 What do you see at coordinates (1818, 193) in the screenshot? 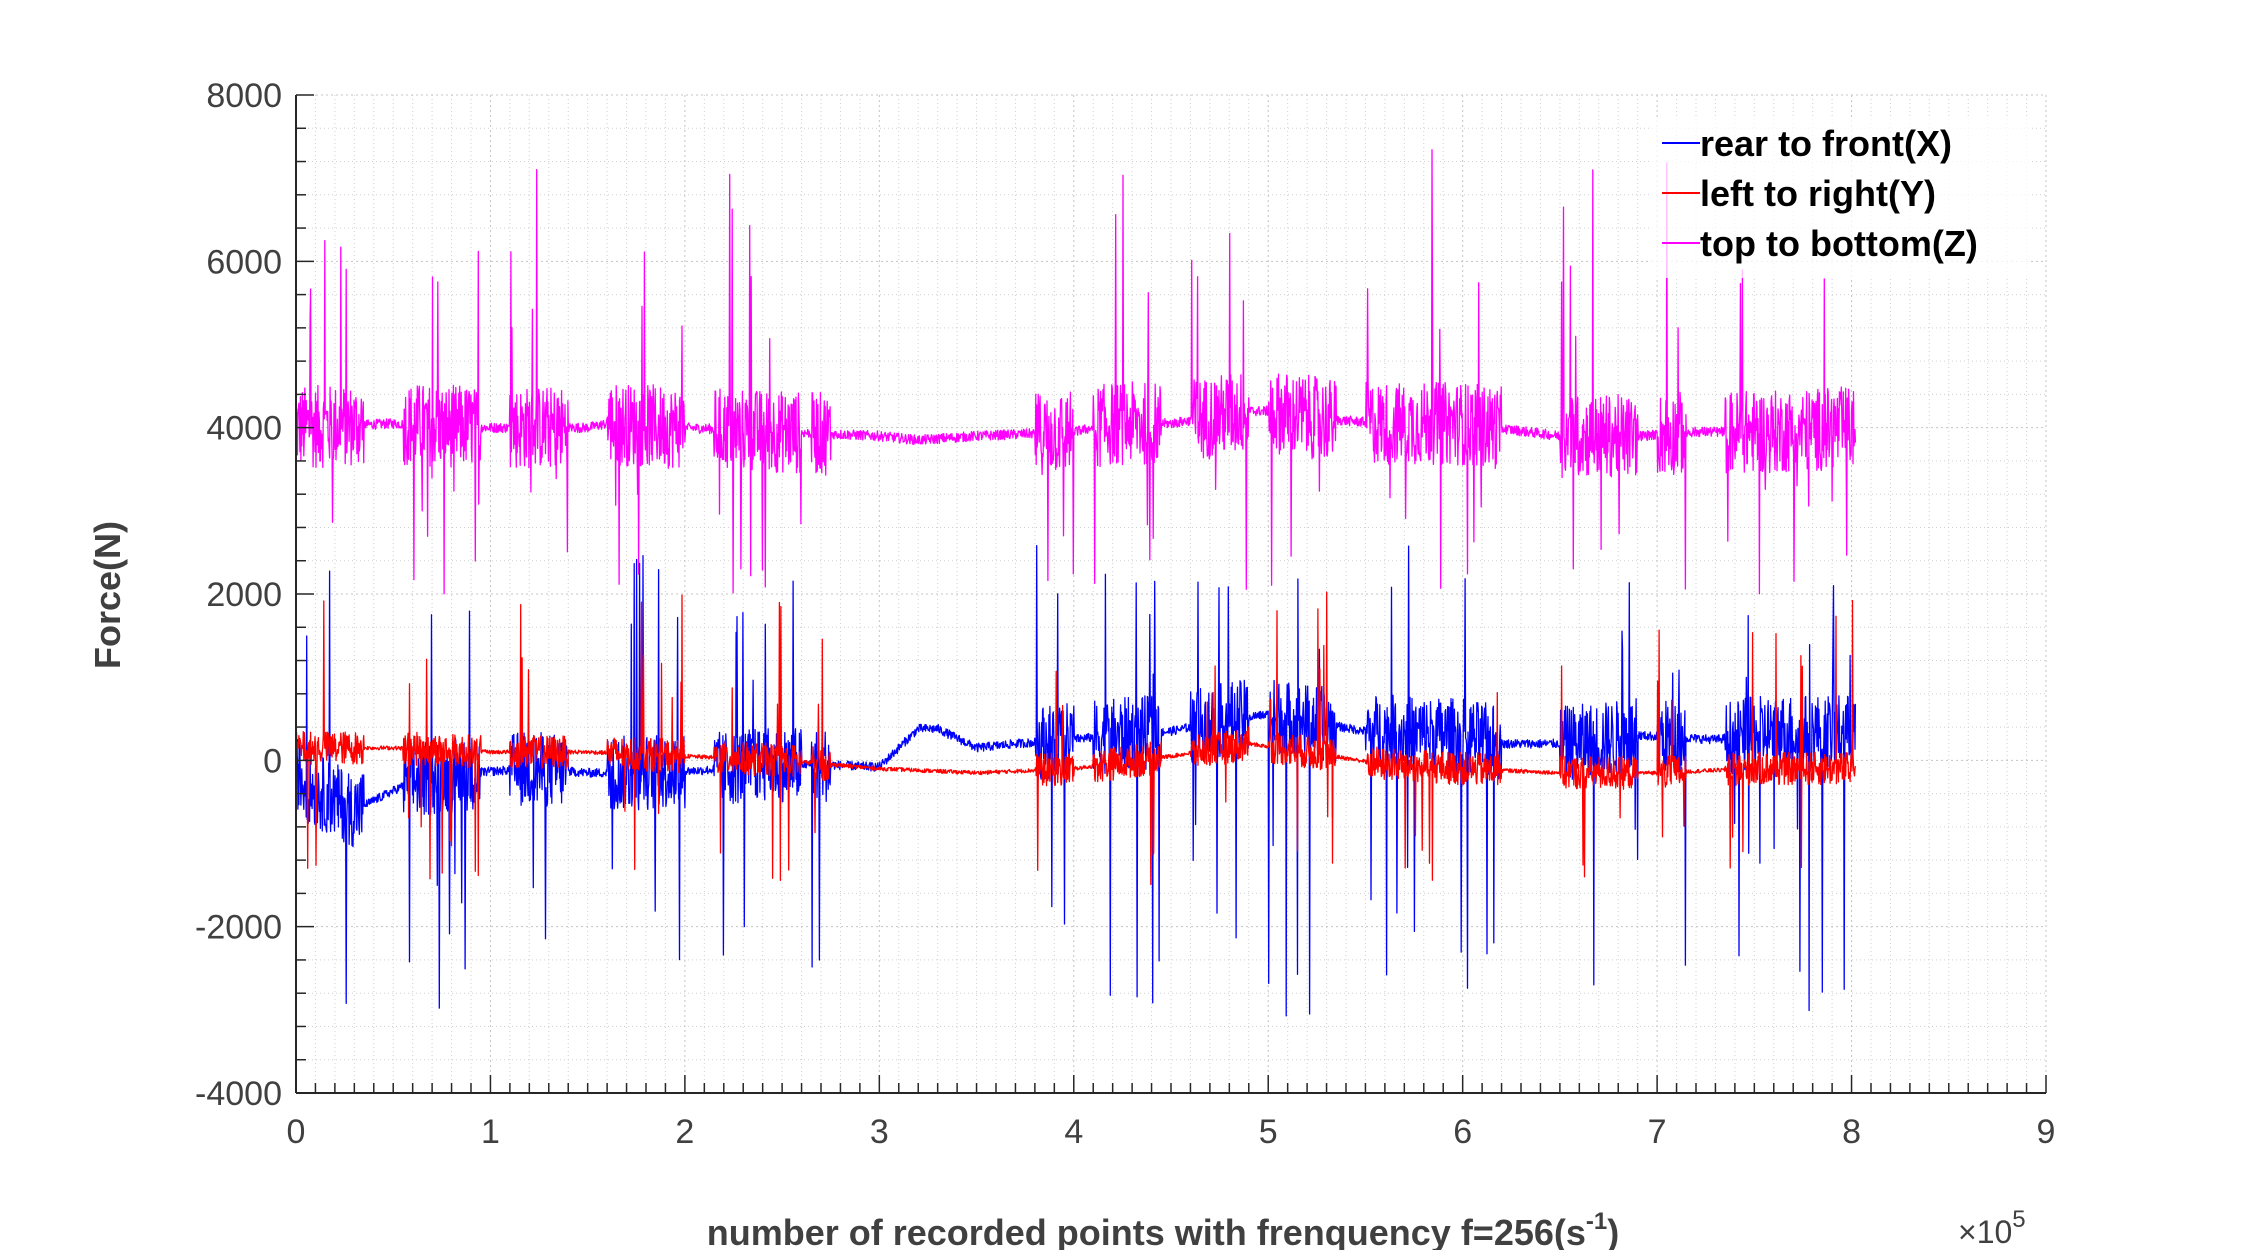
I see `legend-label-y: left to right(Y)` at bounding box center [1818, 193].